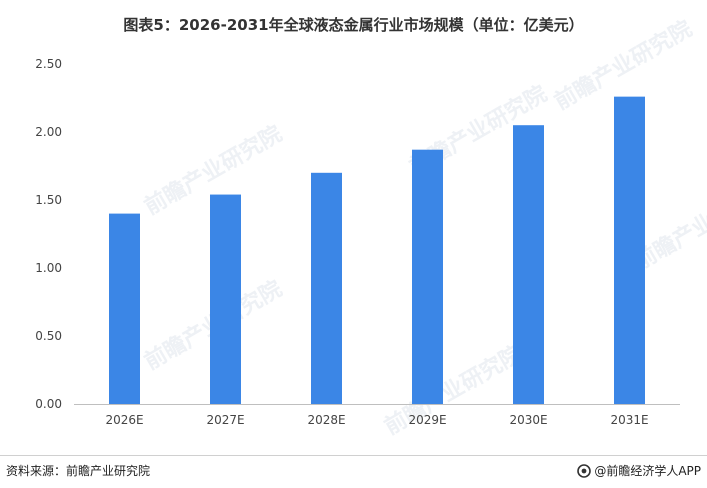 The height and width of the screenshot is (488, 707). What do you see at coordinates (48, 268) in the screenshot?
I see `y-tick-label: 1.00` at bounding box center [48, 268].